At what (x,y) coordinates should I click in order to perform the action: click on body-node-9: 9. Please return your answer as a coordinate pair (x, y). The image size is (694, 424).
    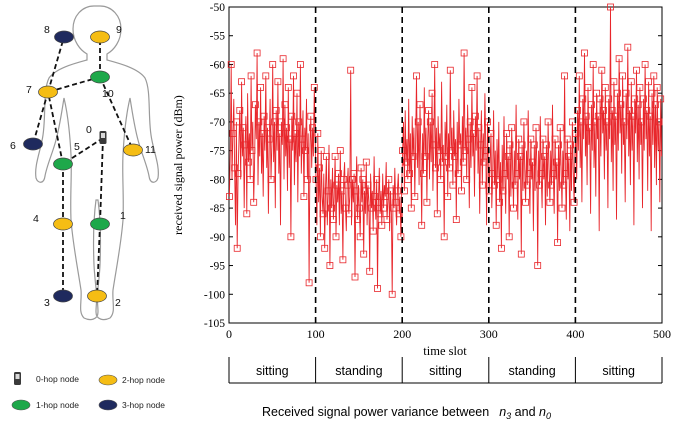
    Looking at the image, I should click on (106, 34).